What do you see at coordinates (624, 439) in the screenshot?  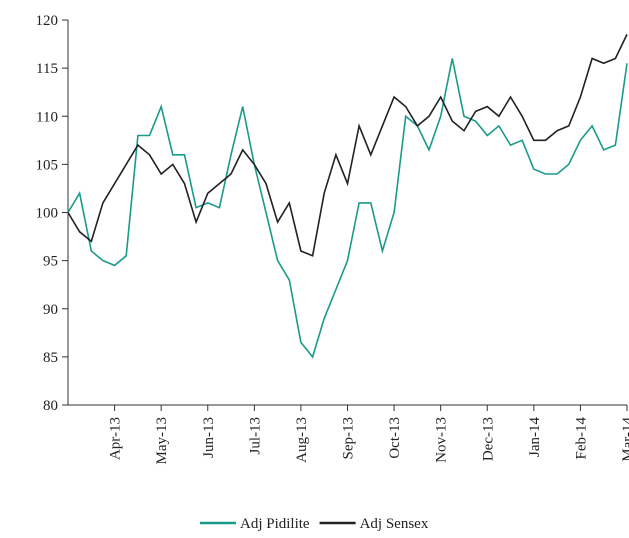 I see `x-tick-label: Mar-14` at bounding box center [624, 439].